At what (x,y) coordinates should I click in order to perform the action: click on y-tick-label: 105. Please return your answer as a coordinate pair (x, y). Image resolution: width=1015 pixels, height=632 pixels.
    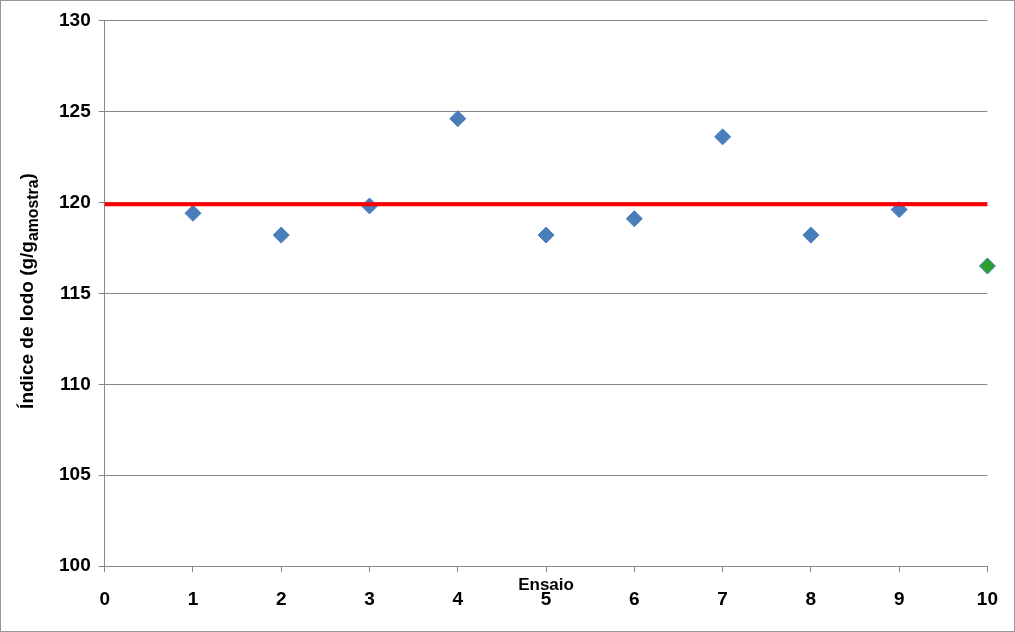
    Looking at the image, I should click on (75, 474).